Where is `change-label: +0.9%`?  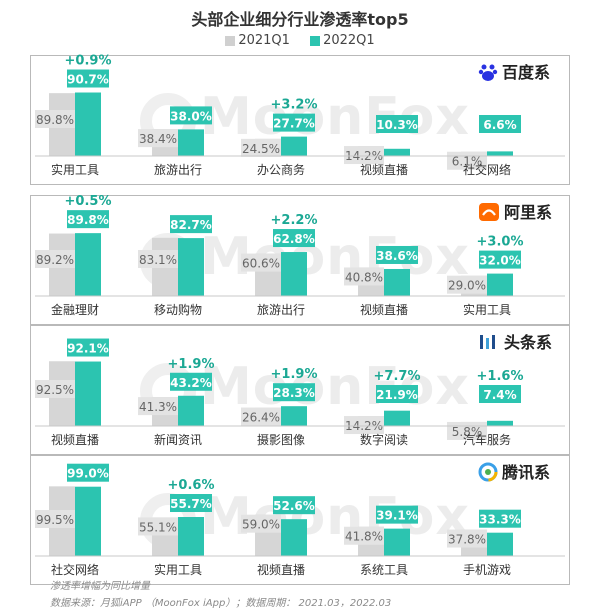
change-label: +0.9% is located at coordinates (88, 61).